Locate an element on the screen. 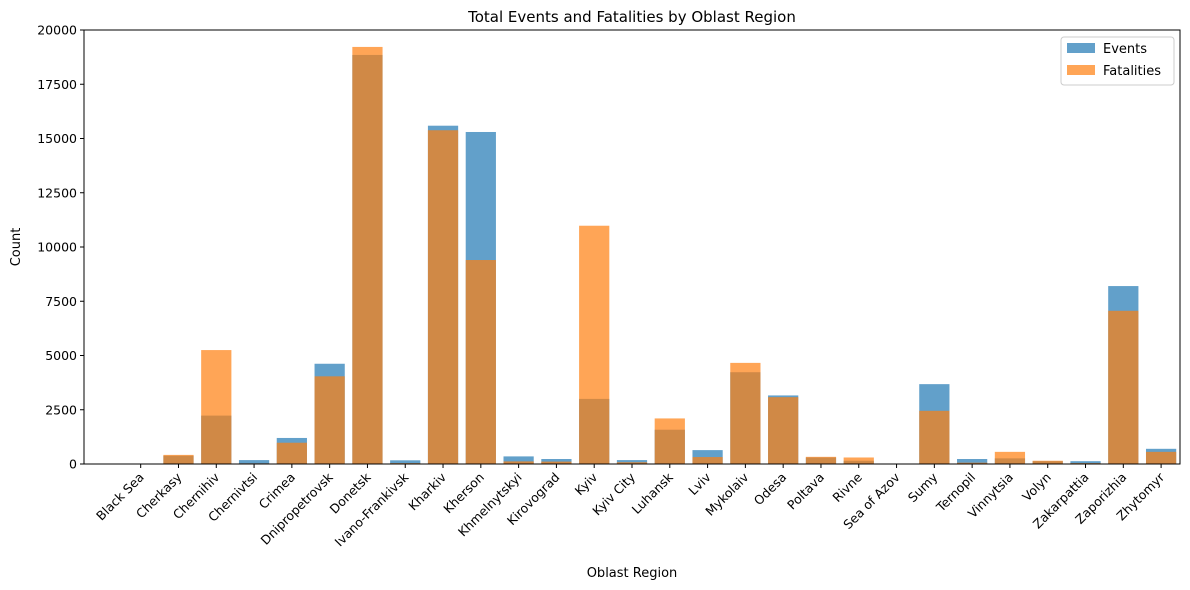  bar-fatalities-dnipropetrovsk is located at coordinates (329, 420).